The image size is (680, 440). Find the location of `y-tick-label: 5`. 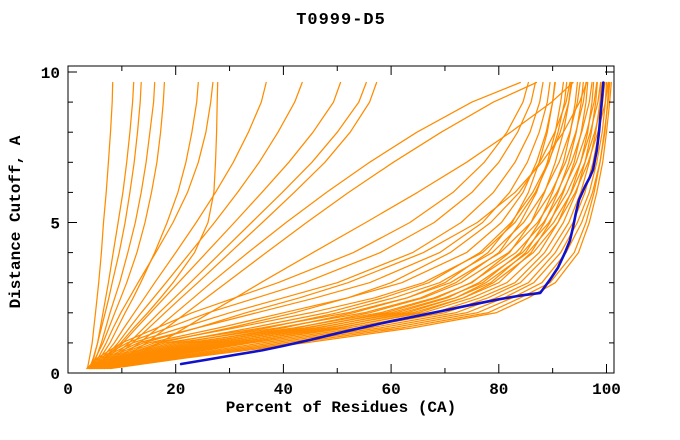

y-tick-label: 5 is located at coordinates (55, 225).